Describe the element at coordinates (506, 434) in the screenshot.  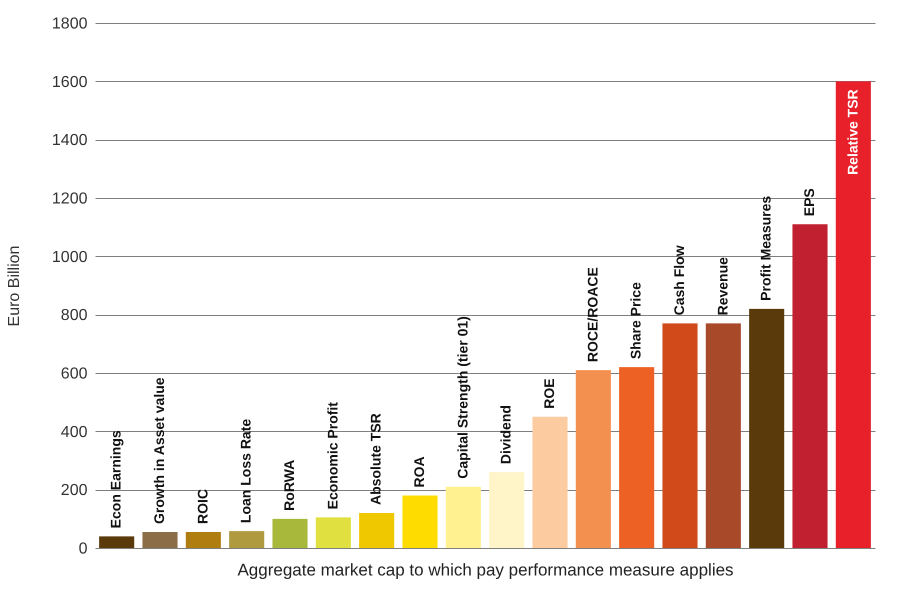
I see `x-tick-label: Dividend` at that location.